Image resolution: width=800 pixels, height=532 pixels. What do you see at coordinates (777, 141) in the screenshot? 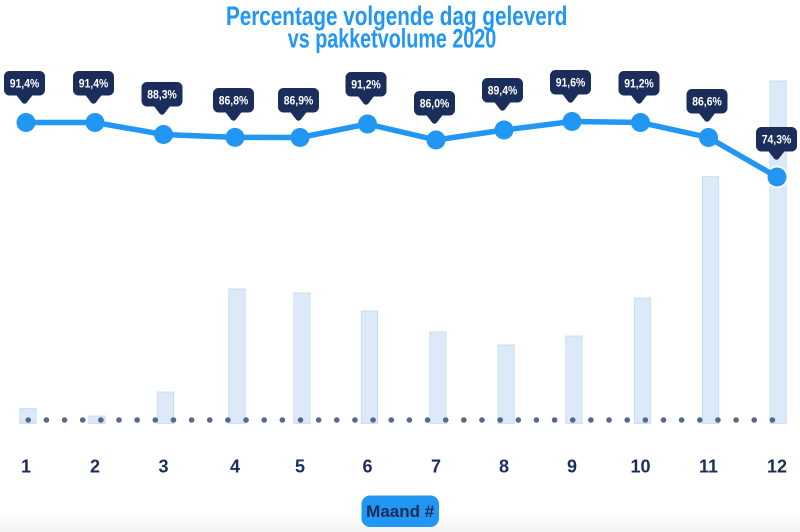
I see `svg-text: 74,3%` at bounding box center [777, 141].